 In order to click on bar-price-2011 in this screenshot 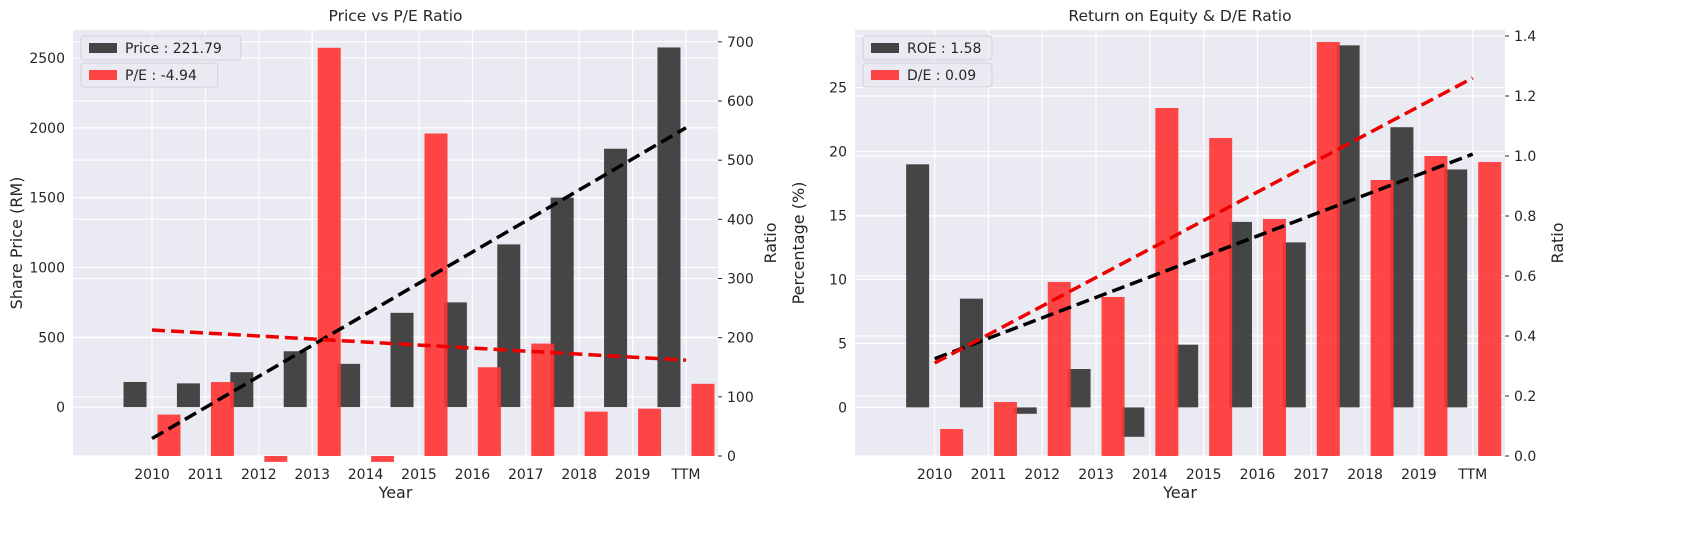, I will do `click(188, 395)`.